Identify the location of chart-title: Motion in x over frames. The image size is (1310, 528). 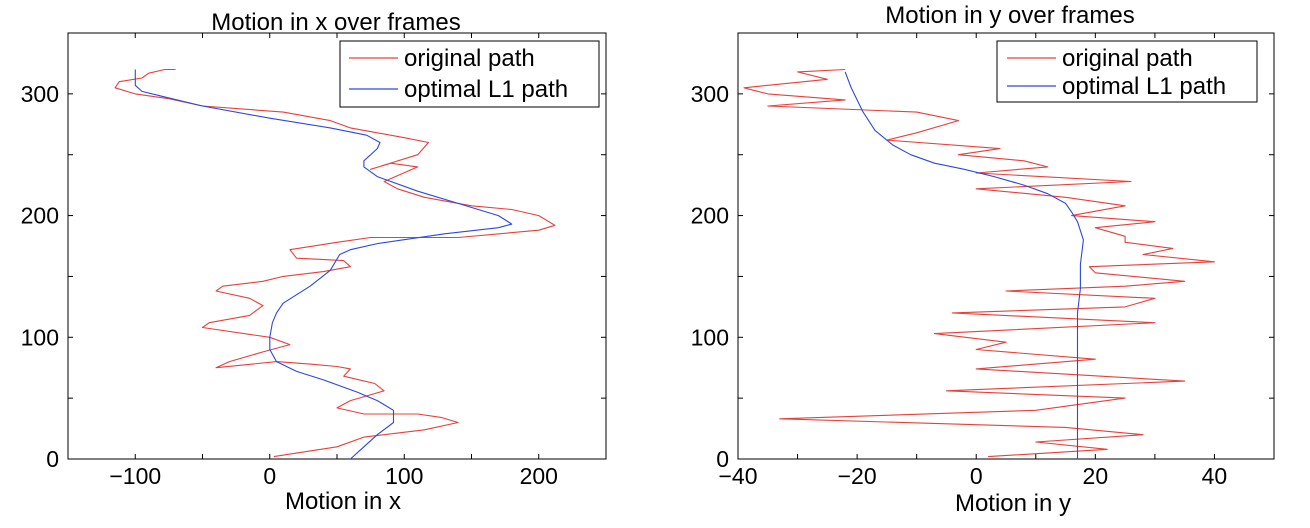
(335, 22).